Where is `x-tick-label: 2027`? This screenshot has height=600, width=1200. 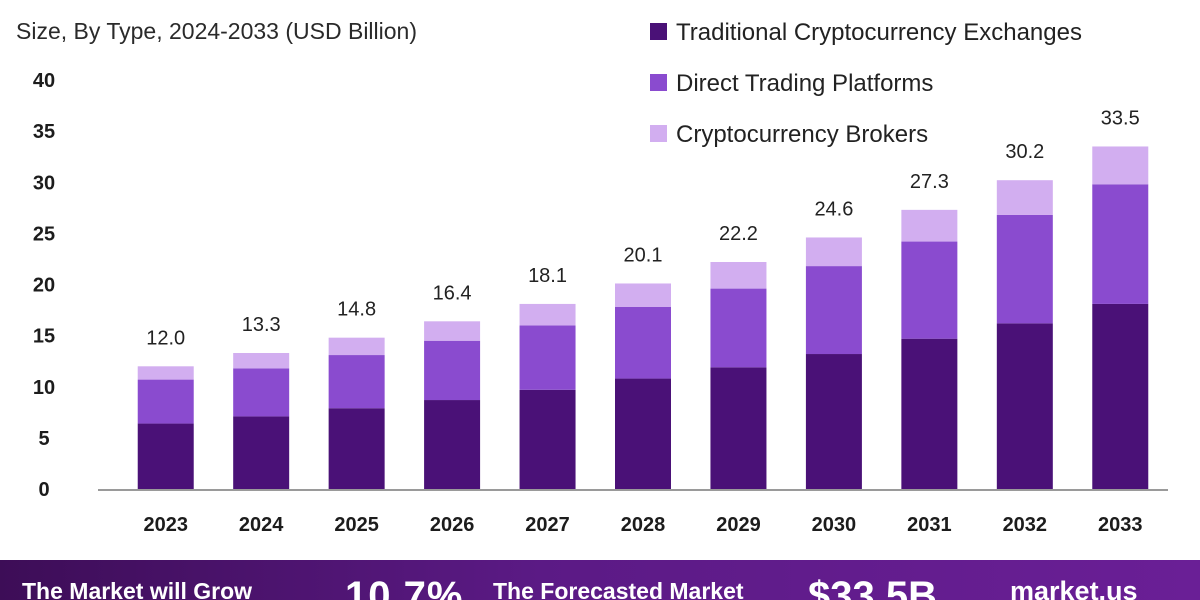 x-tick-label: 2027 is located at coordinates (547, 525).